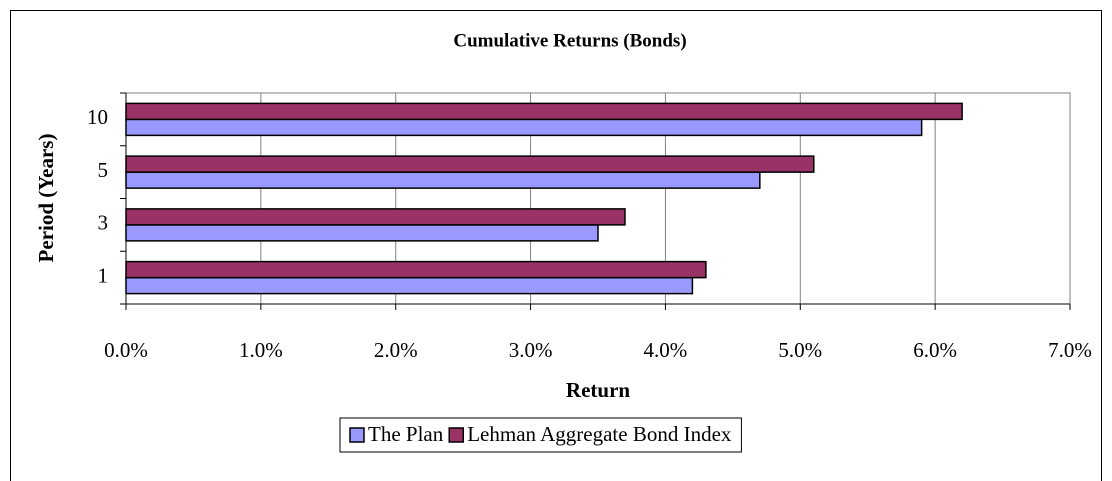 The width and height of the screenshot is (1112, 481). What do you see at coordinates (666, 350) in the screenshot?
I see `x-tick-label: 4.0%` at bounding box center [666, 350].